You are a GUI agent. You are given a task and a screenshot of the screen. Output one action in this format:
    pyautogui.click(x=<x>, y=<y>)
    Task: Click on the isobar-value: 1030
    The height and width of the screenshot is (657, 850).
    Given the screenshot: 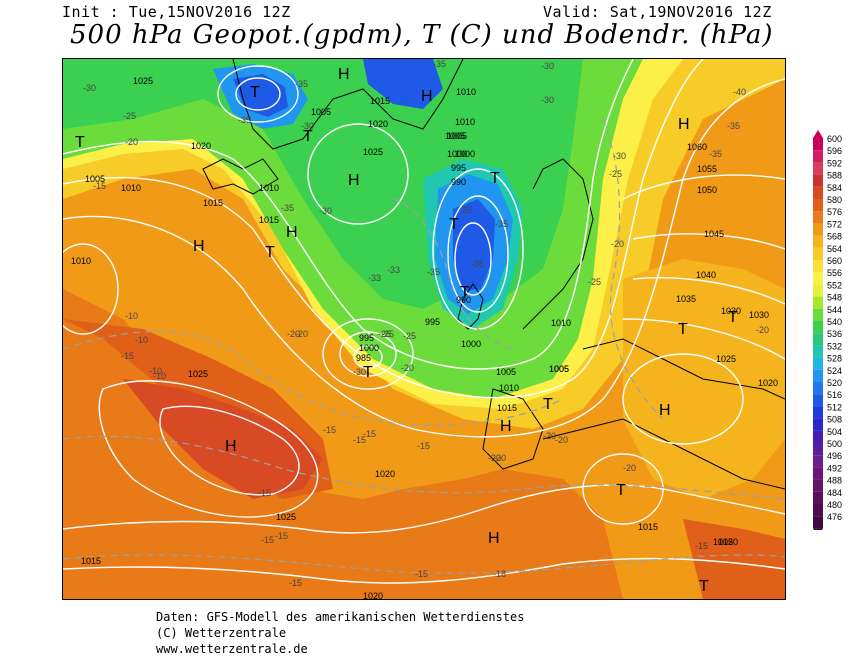 What is the action you would take?
    pyautogui.click(x=731, y=311)
    